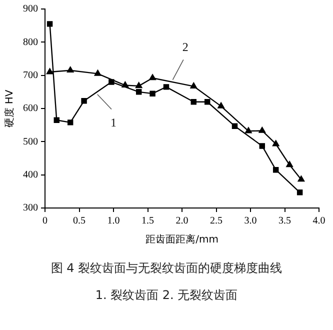 The width and height of the screenshot is (333, 330). Describe the element at coordinates (10, 109) in the screenshot. I see `y-axis-title: 硬度 HV` at that location.